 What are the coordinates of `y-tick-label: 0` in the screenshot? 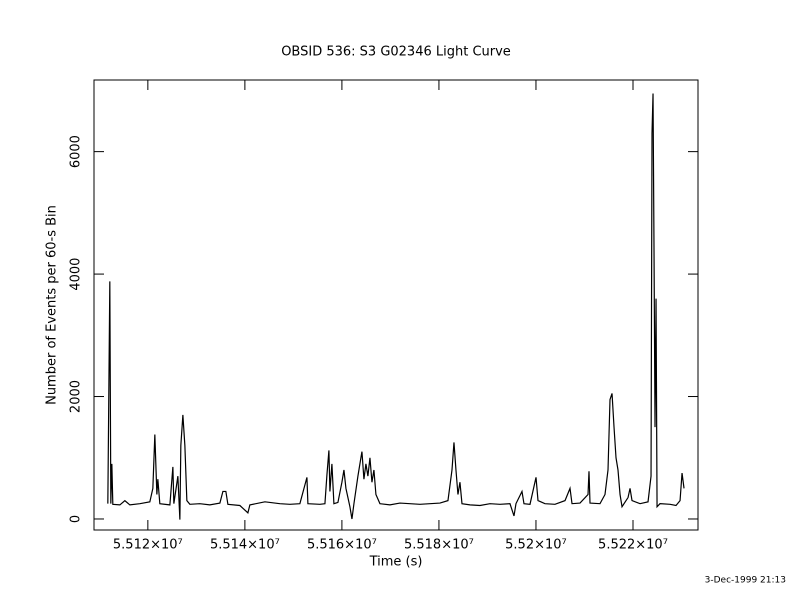 It's located at (76, 519).